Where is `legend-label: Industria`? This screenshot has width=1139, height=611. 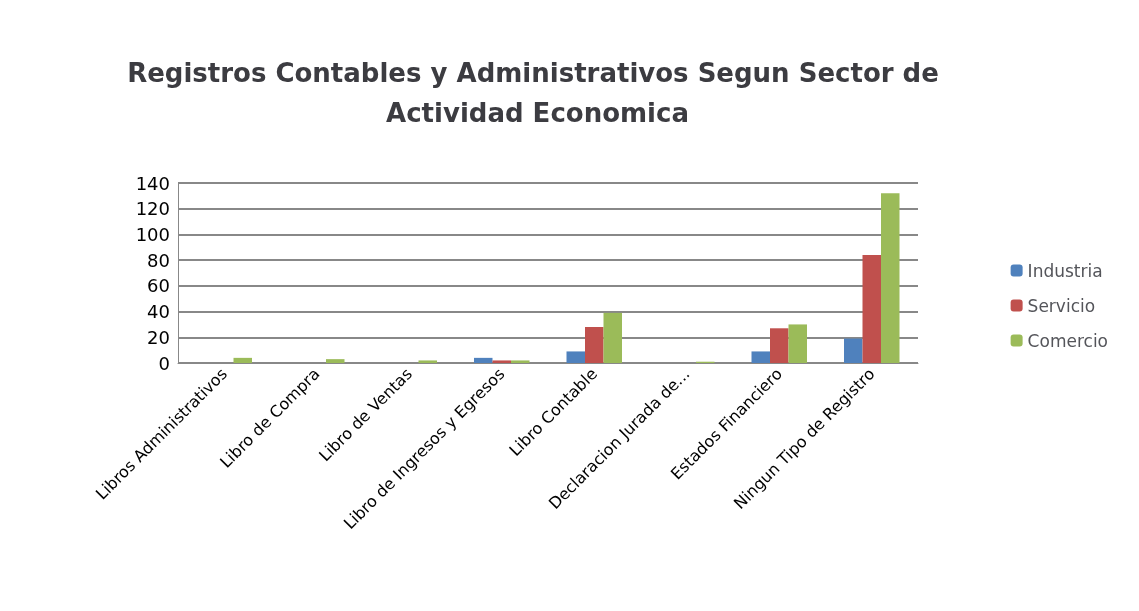
legend-label: Industria is located at coordinates (1065, 270).